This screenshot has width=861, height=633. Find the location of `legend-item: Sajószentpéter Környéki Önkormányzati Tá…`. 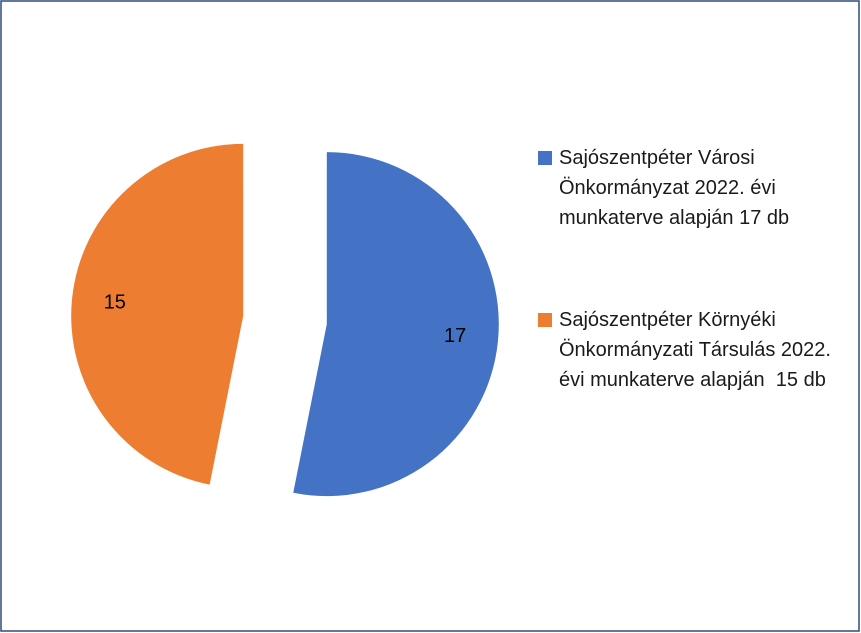

legend-item: Sajószentpéter Környéki Önkormányzati Tá… is located at coordinates (688, 350).